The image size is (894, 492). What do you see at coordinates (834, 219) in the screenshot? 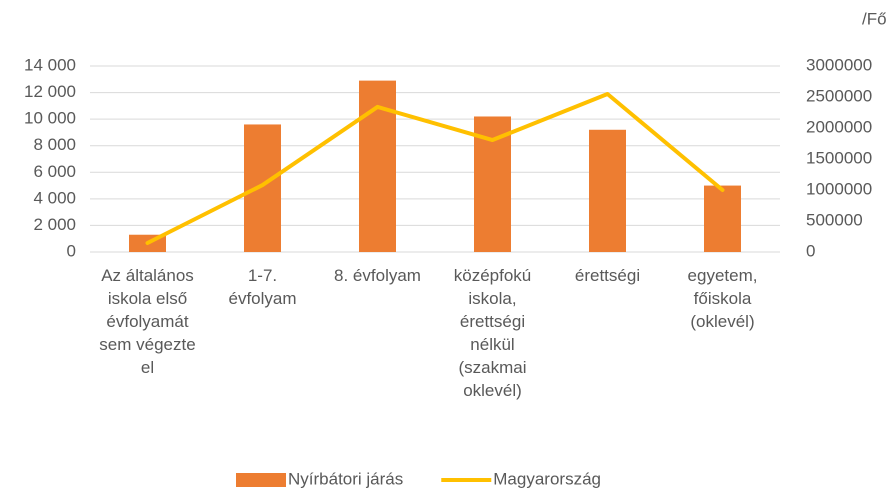
I see `y2-tick-label: 500000` at bounding box center [834, 219].